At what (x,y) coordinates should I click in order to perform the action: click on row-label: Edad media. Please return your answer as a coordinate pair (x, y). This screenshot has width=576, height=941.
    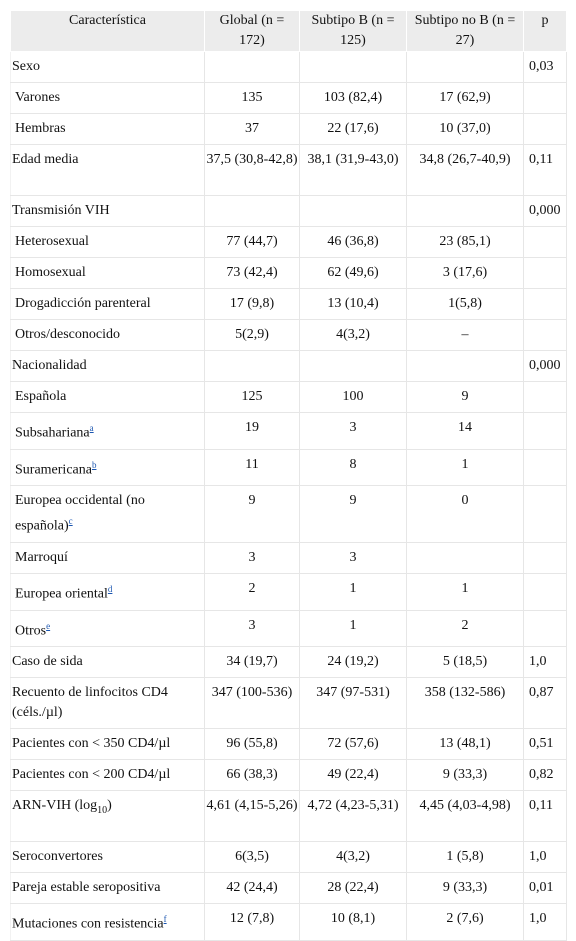
    Looking at the image, I should click on (107, 170).